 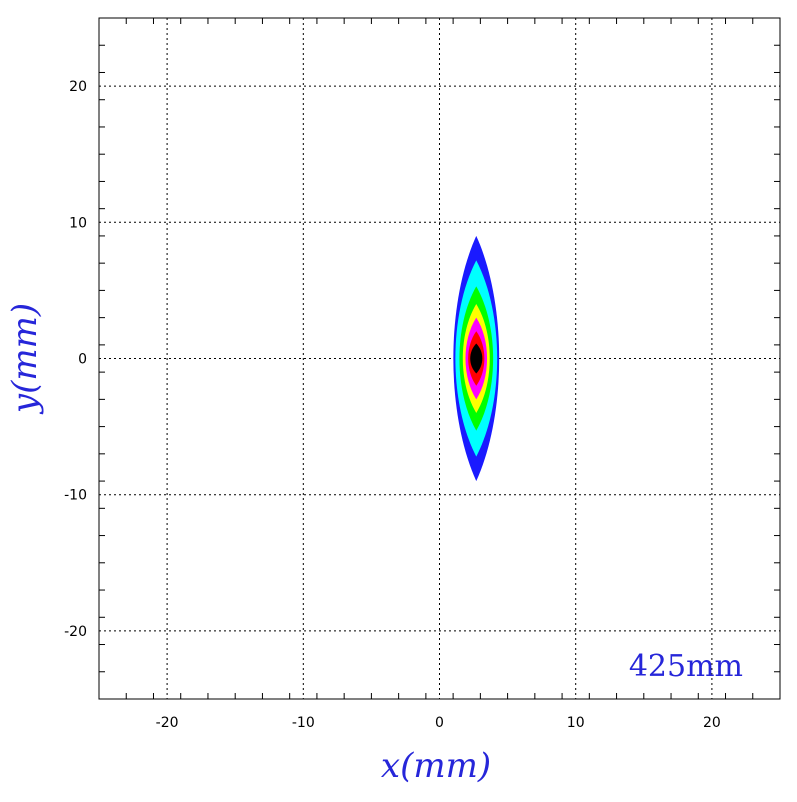 I want to click on x-tick-label: 0, so click(x=439, y=723).